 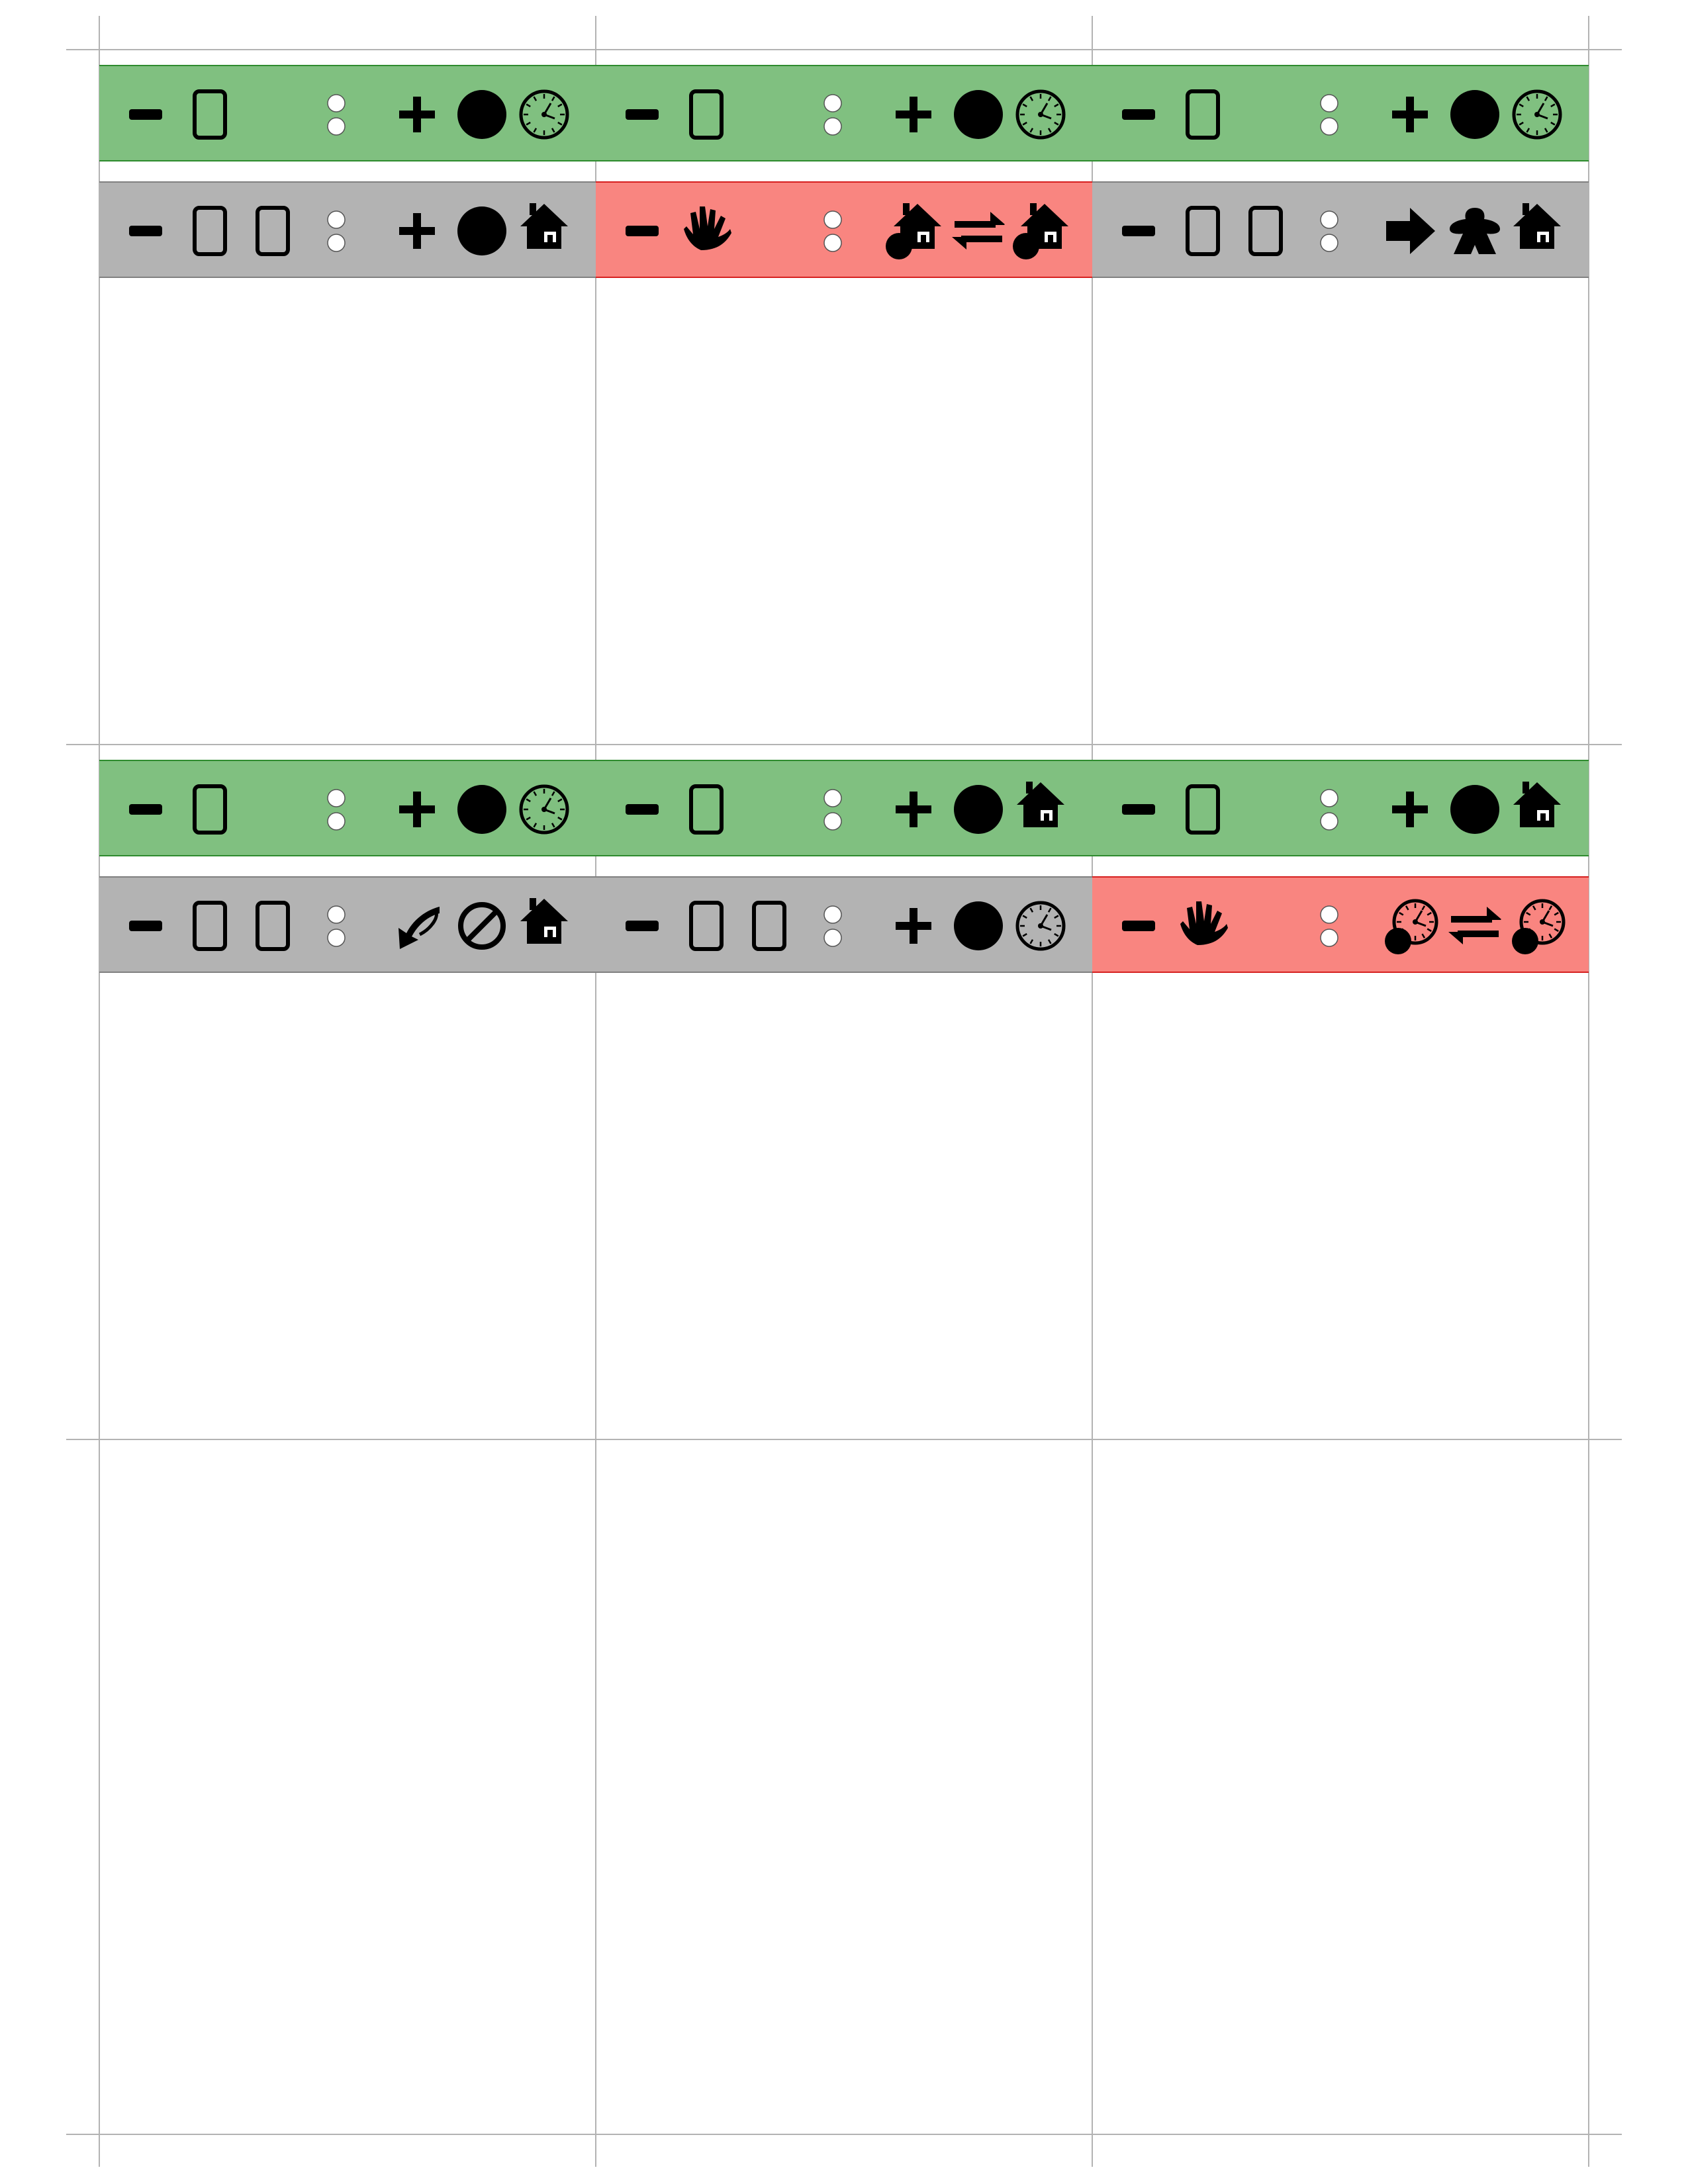 What do you see at coordinates (419, 928) in the screenshot?
I see `curved-arrow-icon` at bounding box center [419, 928].